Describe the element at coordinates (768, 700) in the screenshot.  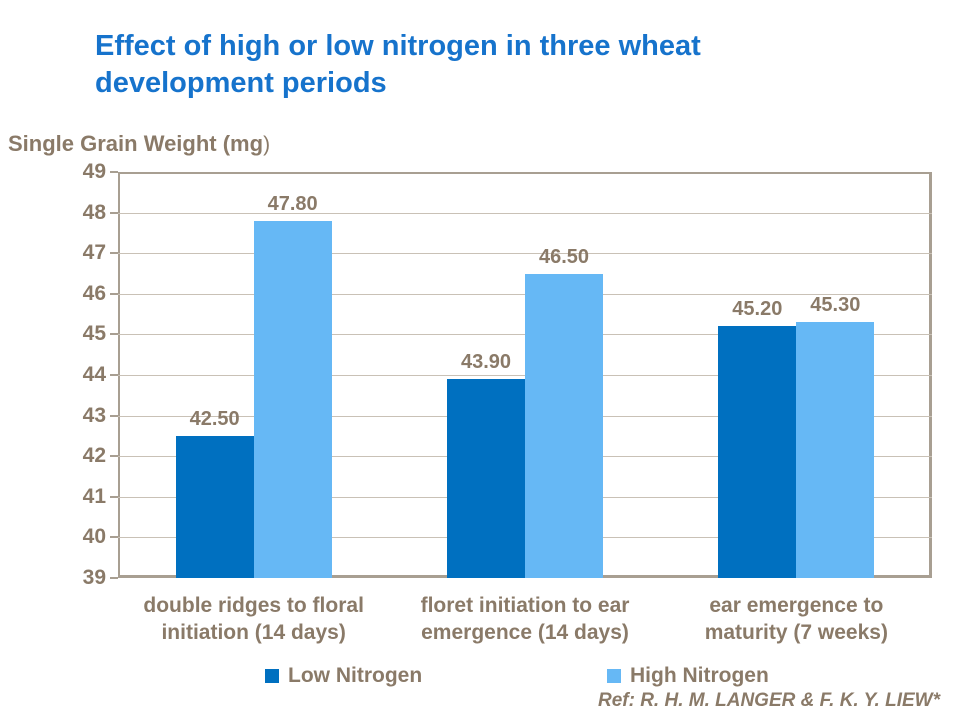
I see `reference-citation: Ref: R. H. M. LANGER & F. K. Y. LIEW*` at that location.